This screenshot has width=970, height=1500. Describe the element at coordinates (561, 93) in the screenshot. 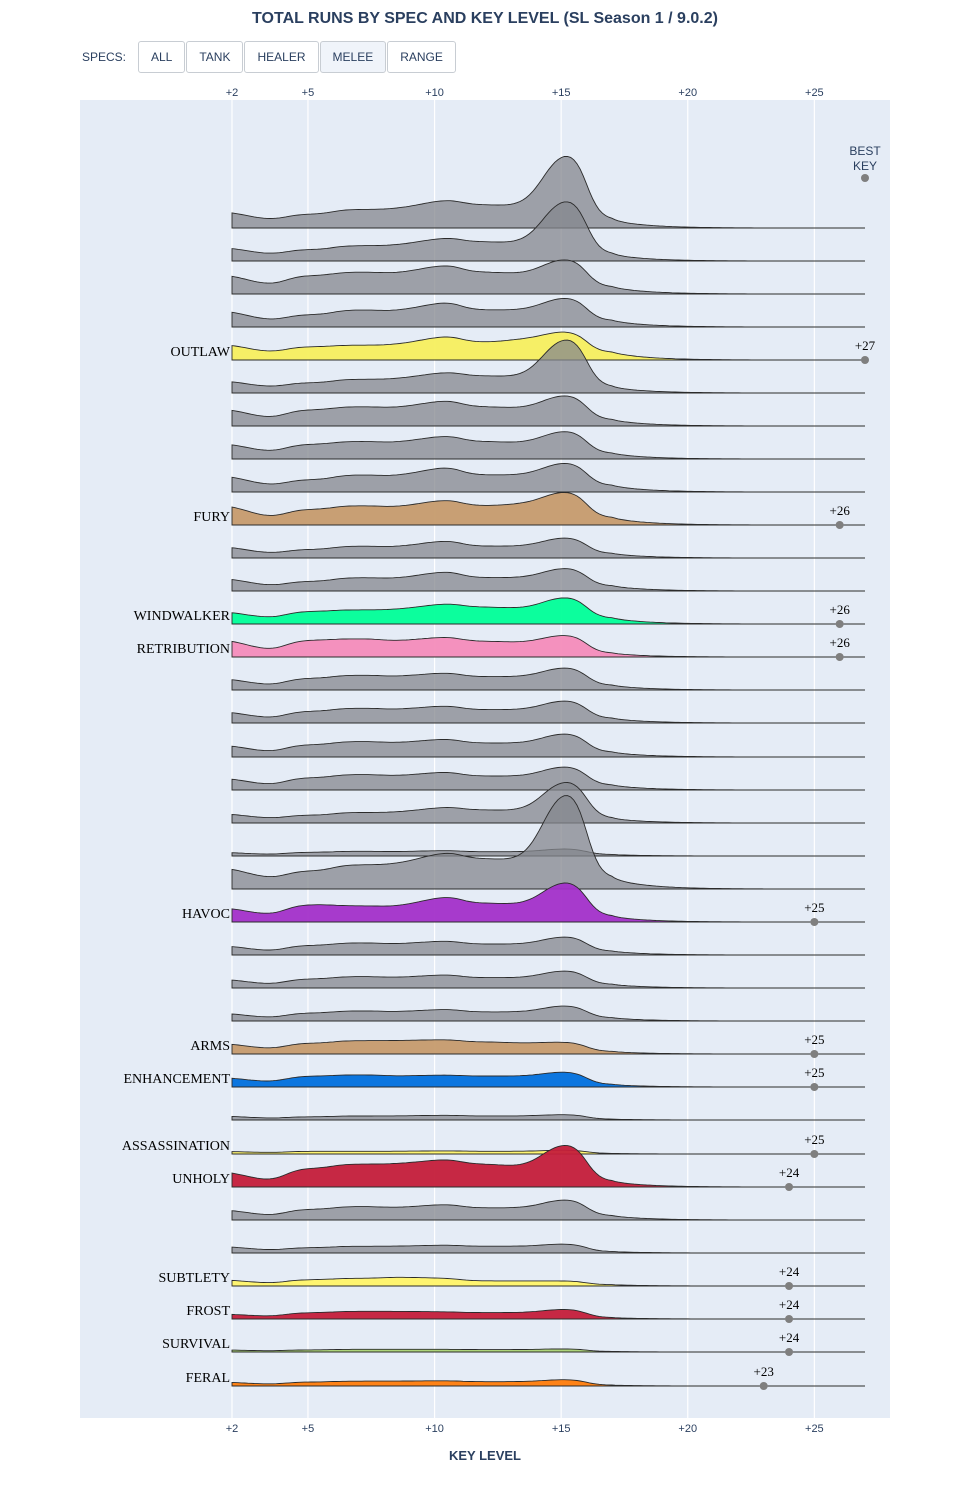

I see `x-tick-label-top: +15` at that location.